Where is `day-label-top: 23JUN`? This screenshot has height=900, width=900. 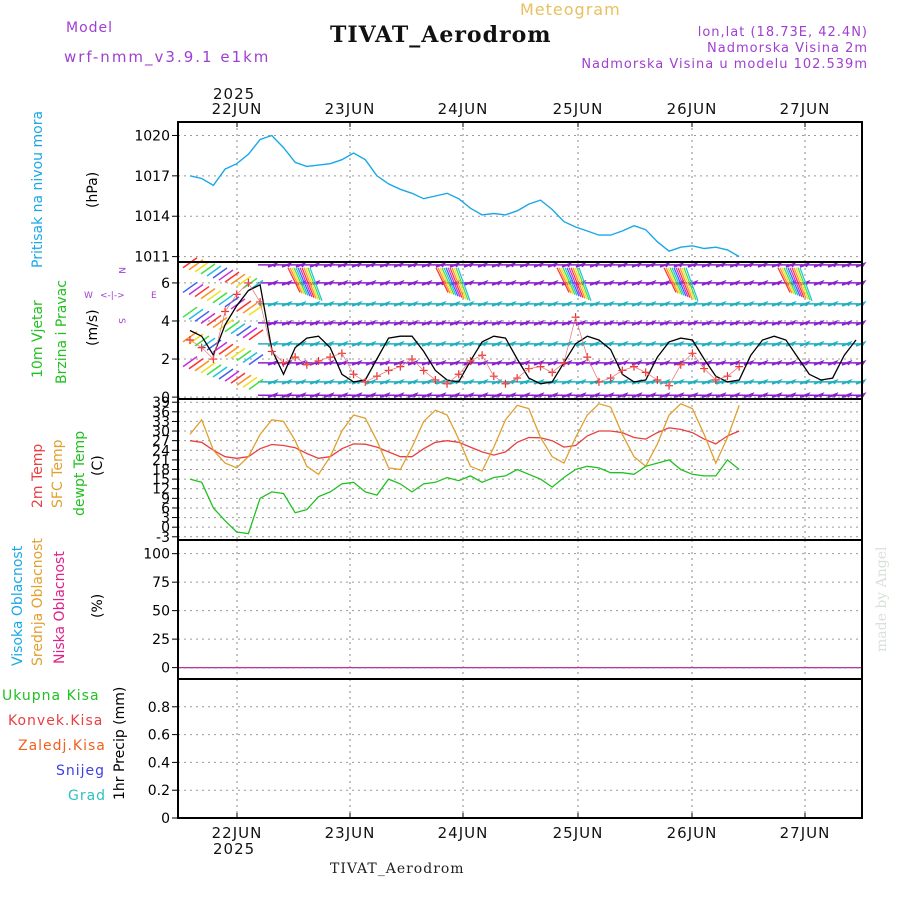
day-label-top: 23JUN is located at coordinates (350, 109).